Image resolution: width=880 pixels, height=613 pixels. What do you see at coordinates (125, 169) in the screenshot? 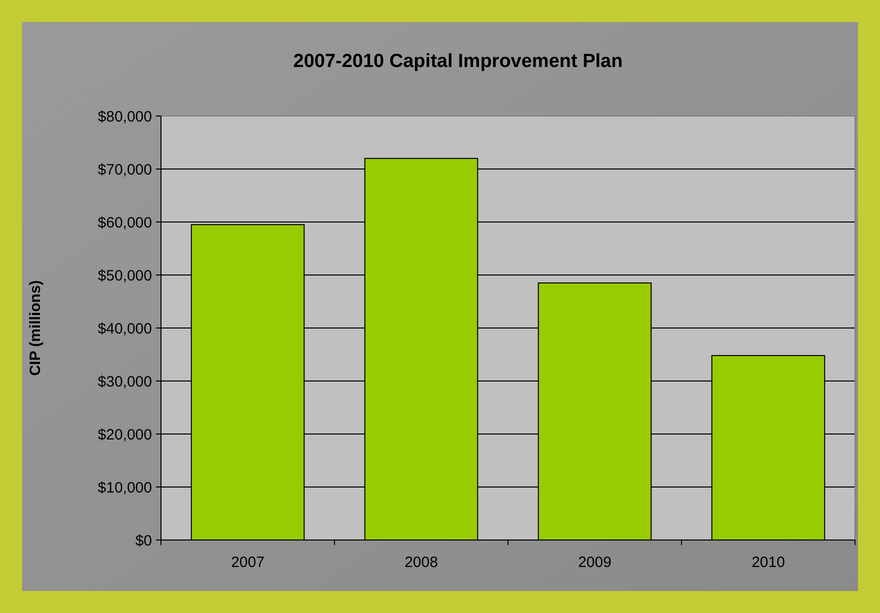
I see `y-tick-label: $70,000` at bounding box center [125, 169].